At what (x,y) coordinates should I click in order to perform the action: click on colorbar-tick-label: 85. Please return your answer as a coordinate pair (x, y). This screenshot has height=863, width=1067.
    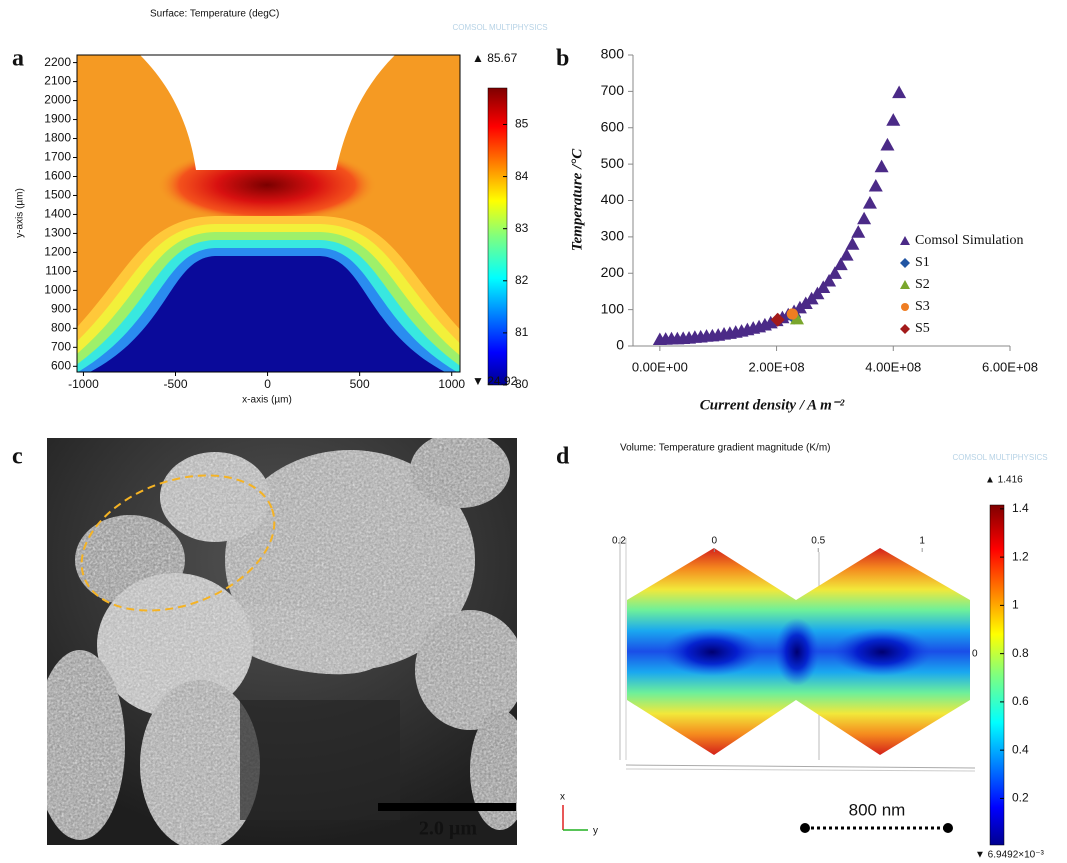
    Looking at the image, I should click on (522, 124).